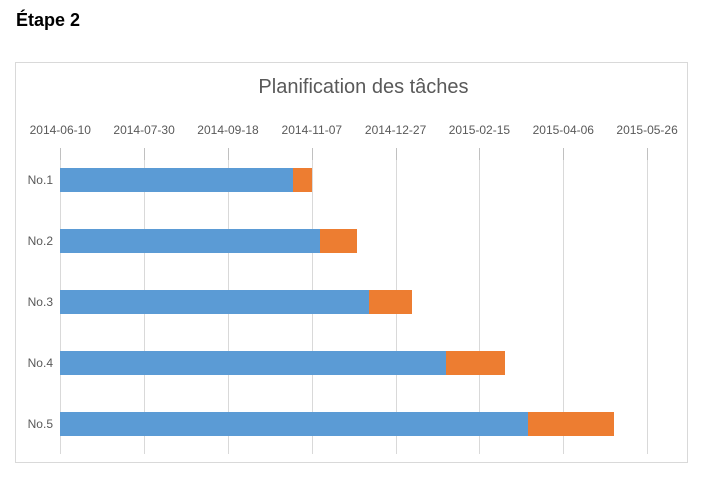  What do you see at coordinates (40, 423) in the screenshot?
I see `y-axis-category-label: No.5` at bounding box center [40, 423].